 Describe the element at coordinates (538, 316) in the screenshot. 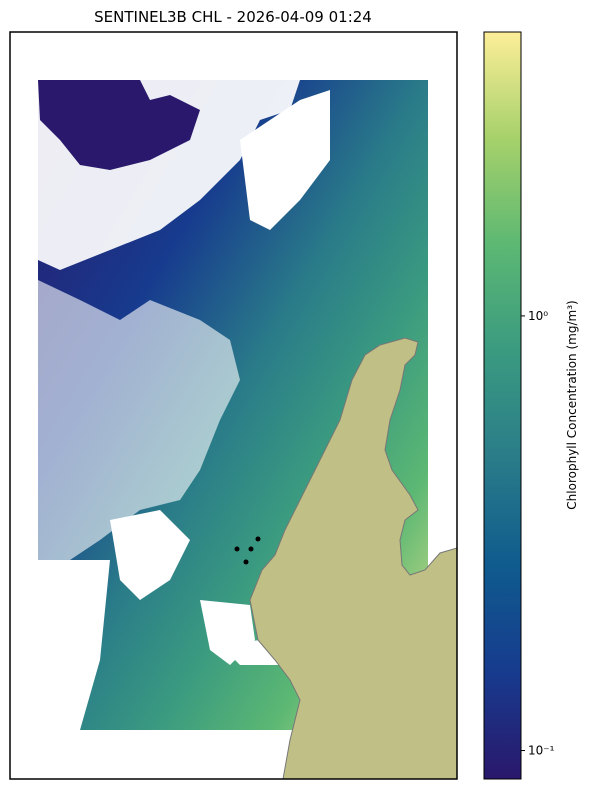

I see `colorbar-tick-label: 10⁰` at that location.